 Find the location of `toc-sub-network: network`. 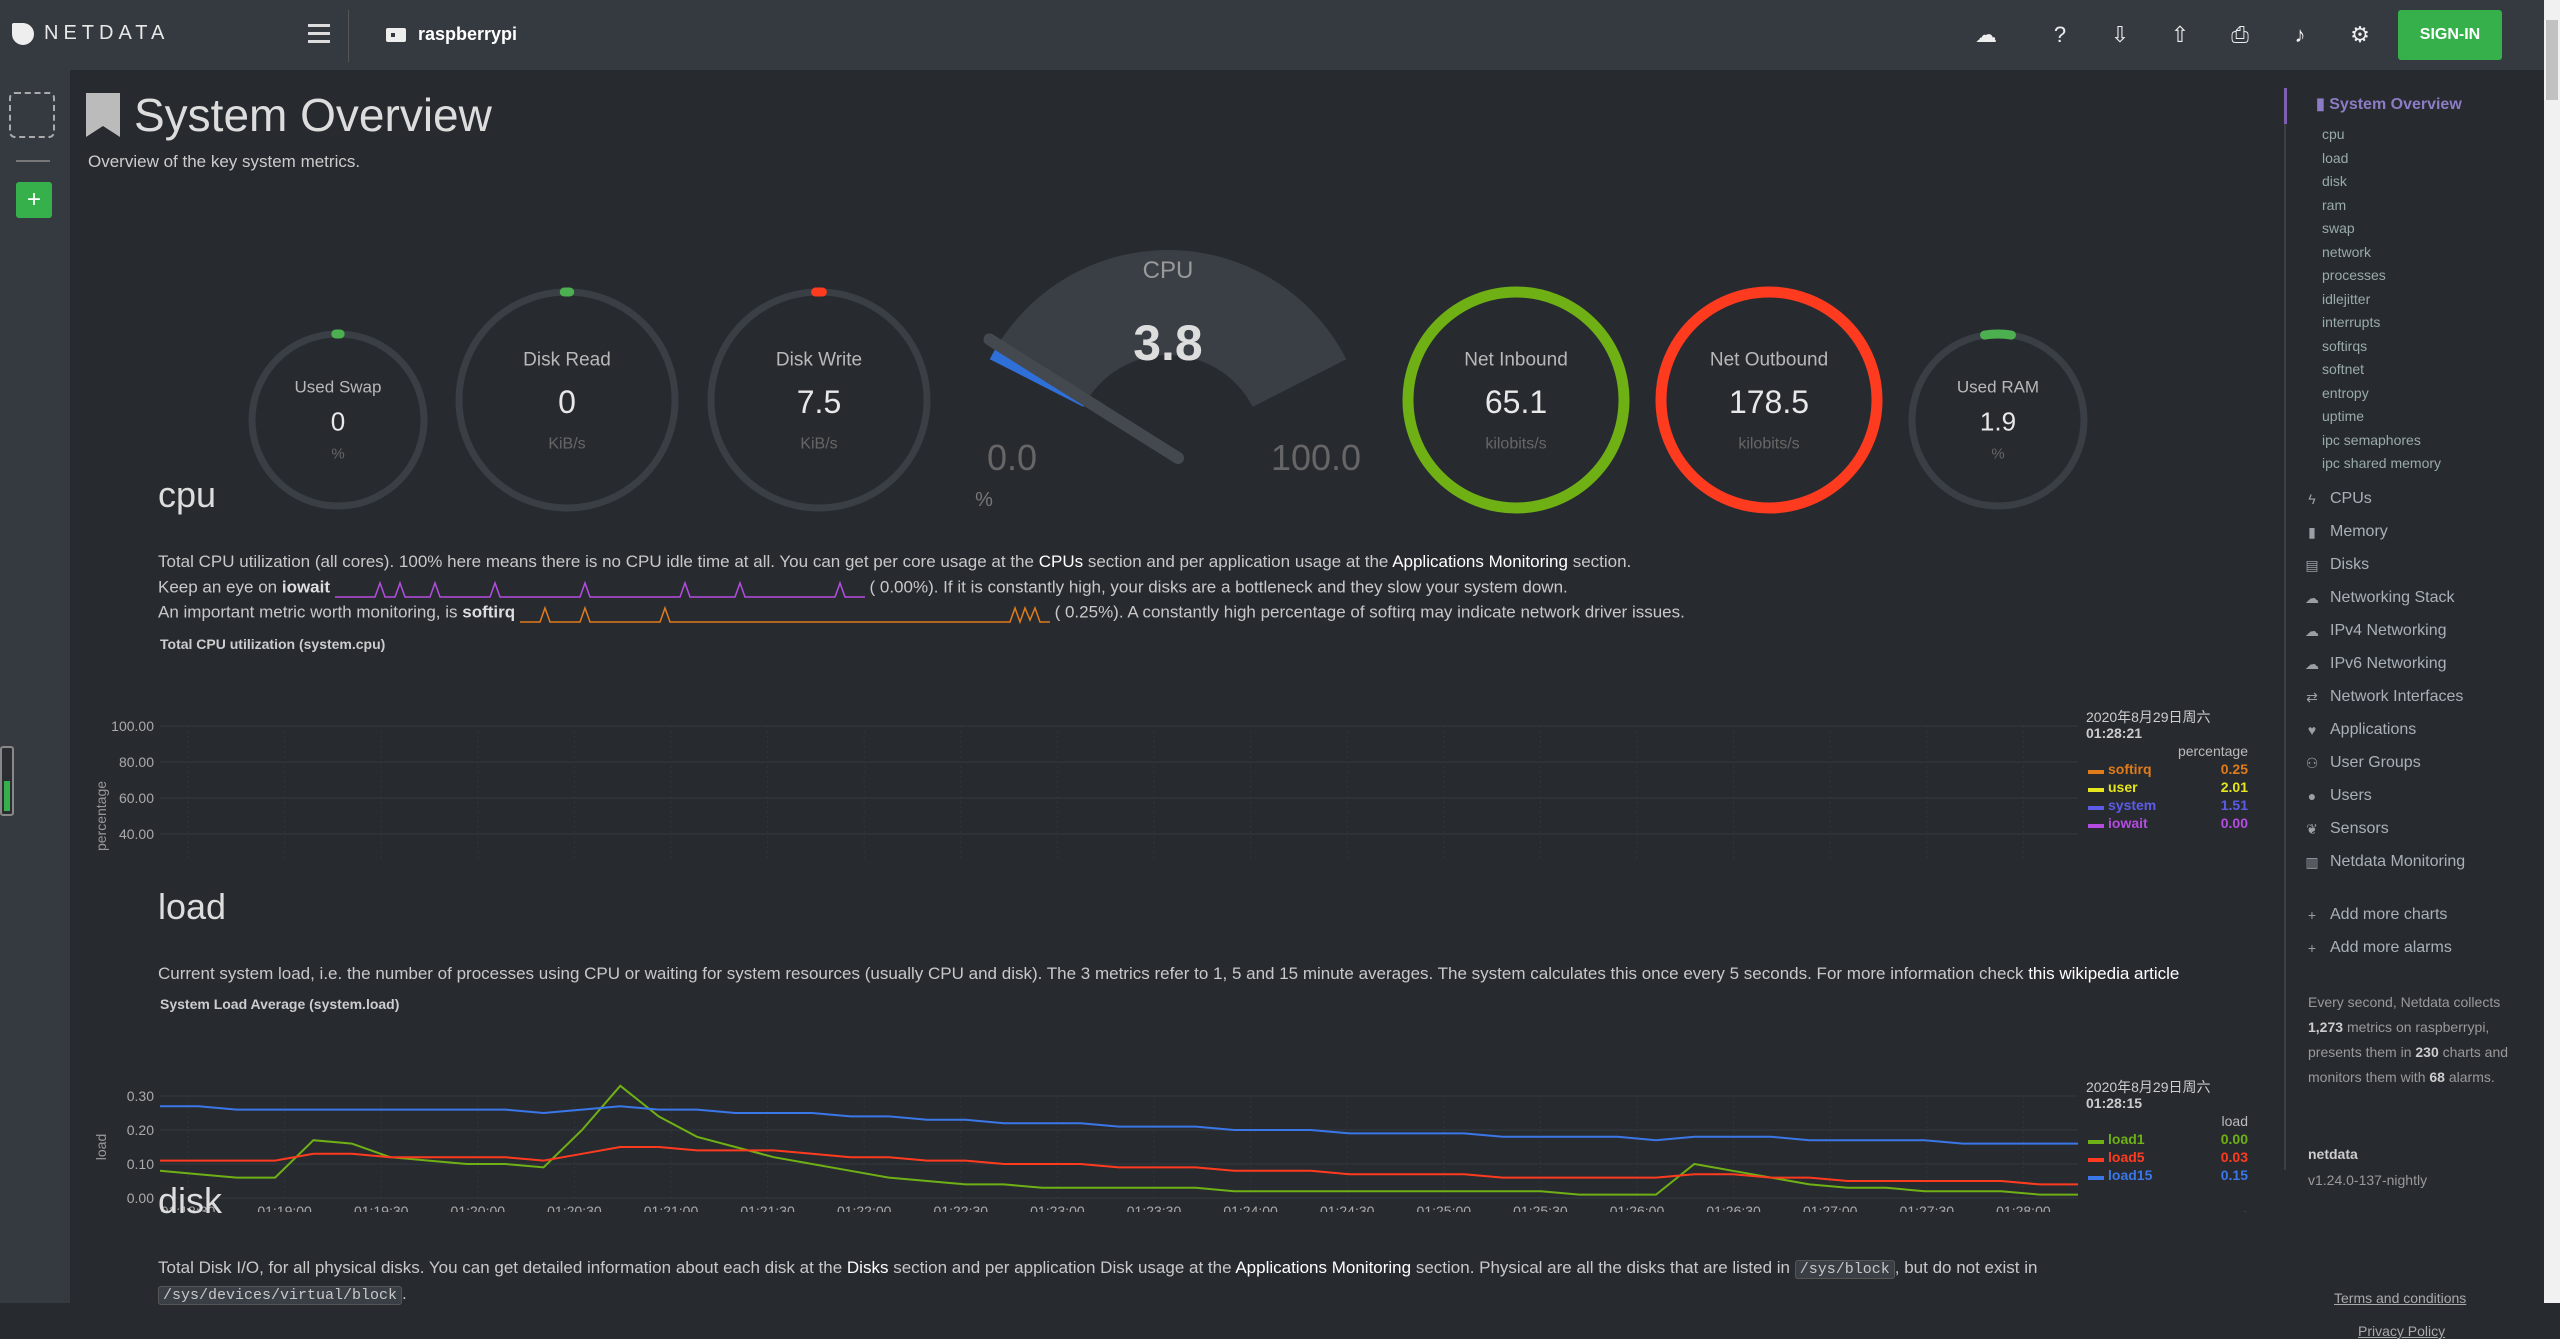

toc-sub-network: network is located at coordinates (2347, 251).